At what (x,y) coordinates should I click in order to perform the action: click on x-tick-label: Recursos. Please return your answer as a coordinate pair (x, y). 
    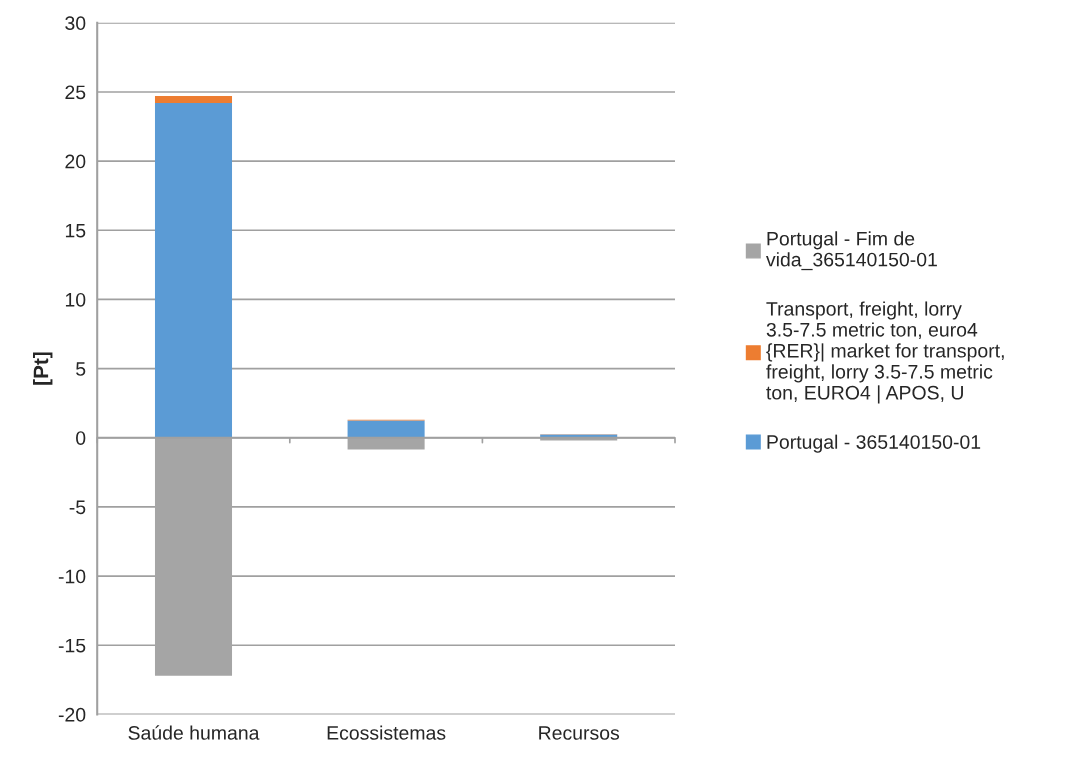
    Looking at the image, I should click on (579, 733).